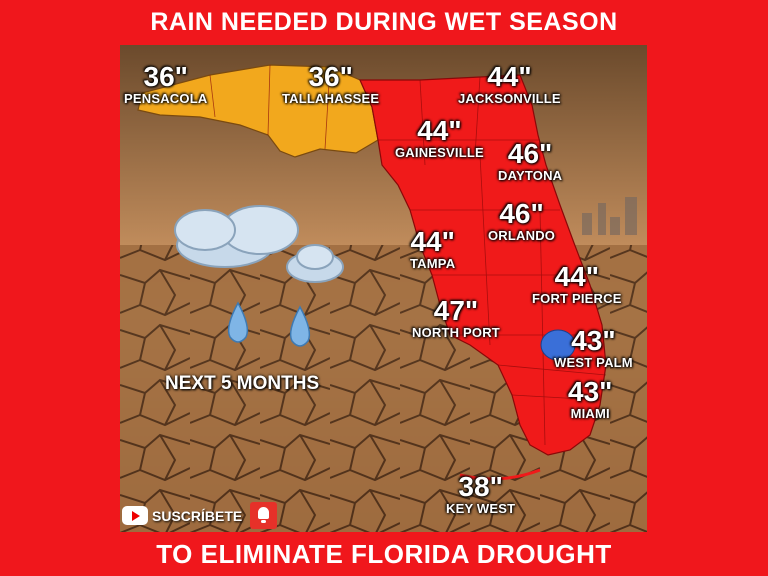  What do you see at coordinates (269, 324) in the screenshot?
I see `raindrop-icon` at bounding box center [269, 324].